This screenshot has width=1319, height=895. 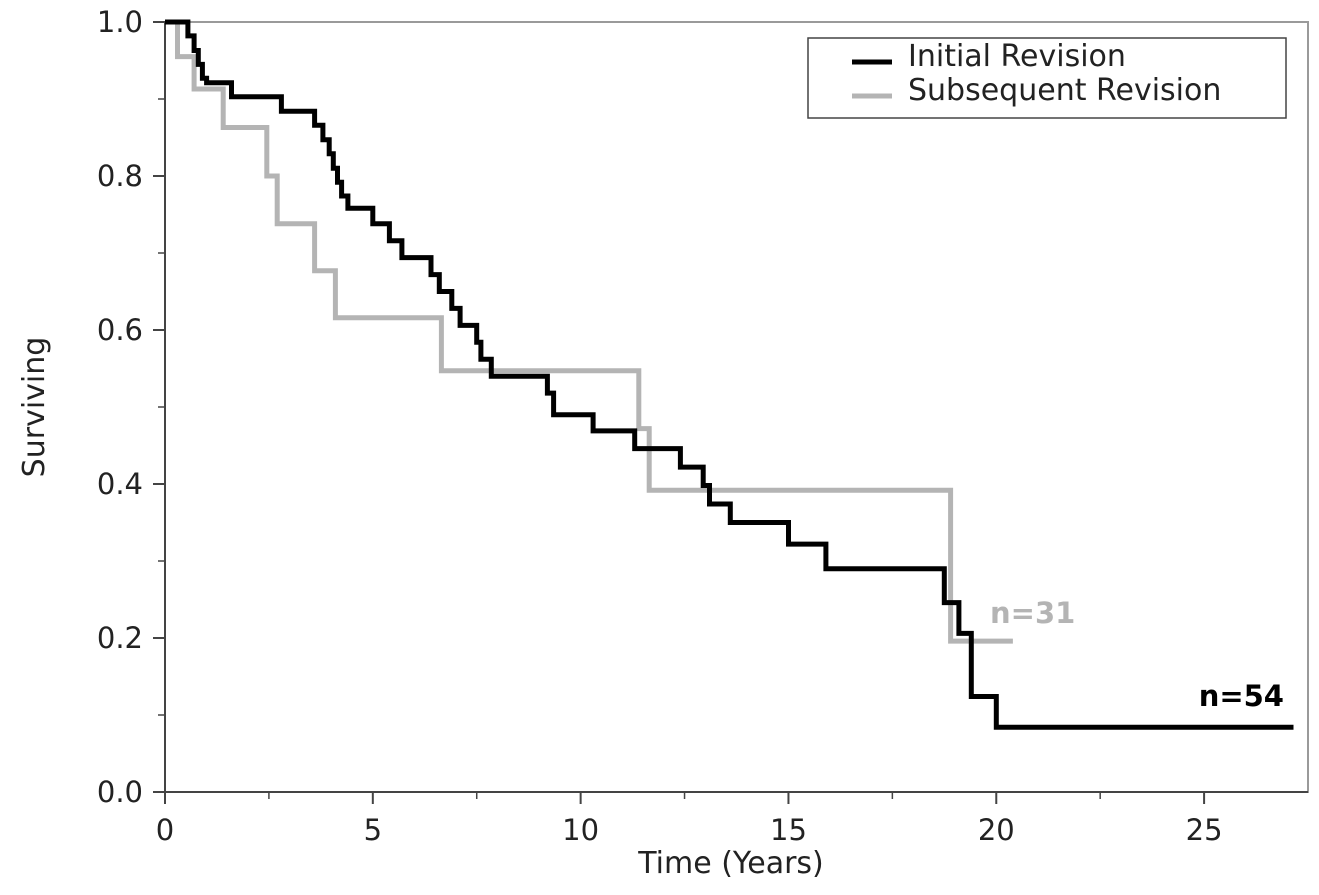 I want to click on x-tick-label: 5, so click(x=373, y=830).